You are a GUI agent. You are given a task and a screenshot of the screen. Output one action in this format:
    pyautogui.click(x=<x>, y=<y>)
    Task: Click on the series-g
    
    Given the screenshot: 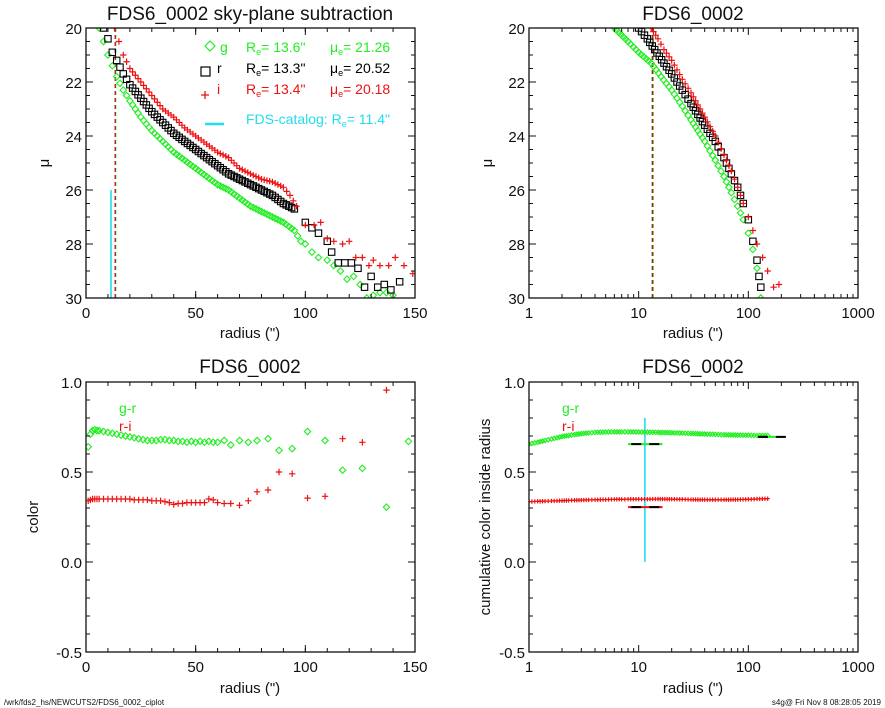 What is the action you would take?
    pyautogui.click(x=687, y=163)
    